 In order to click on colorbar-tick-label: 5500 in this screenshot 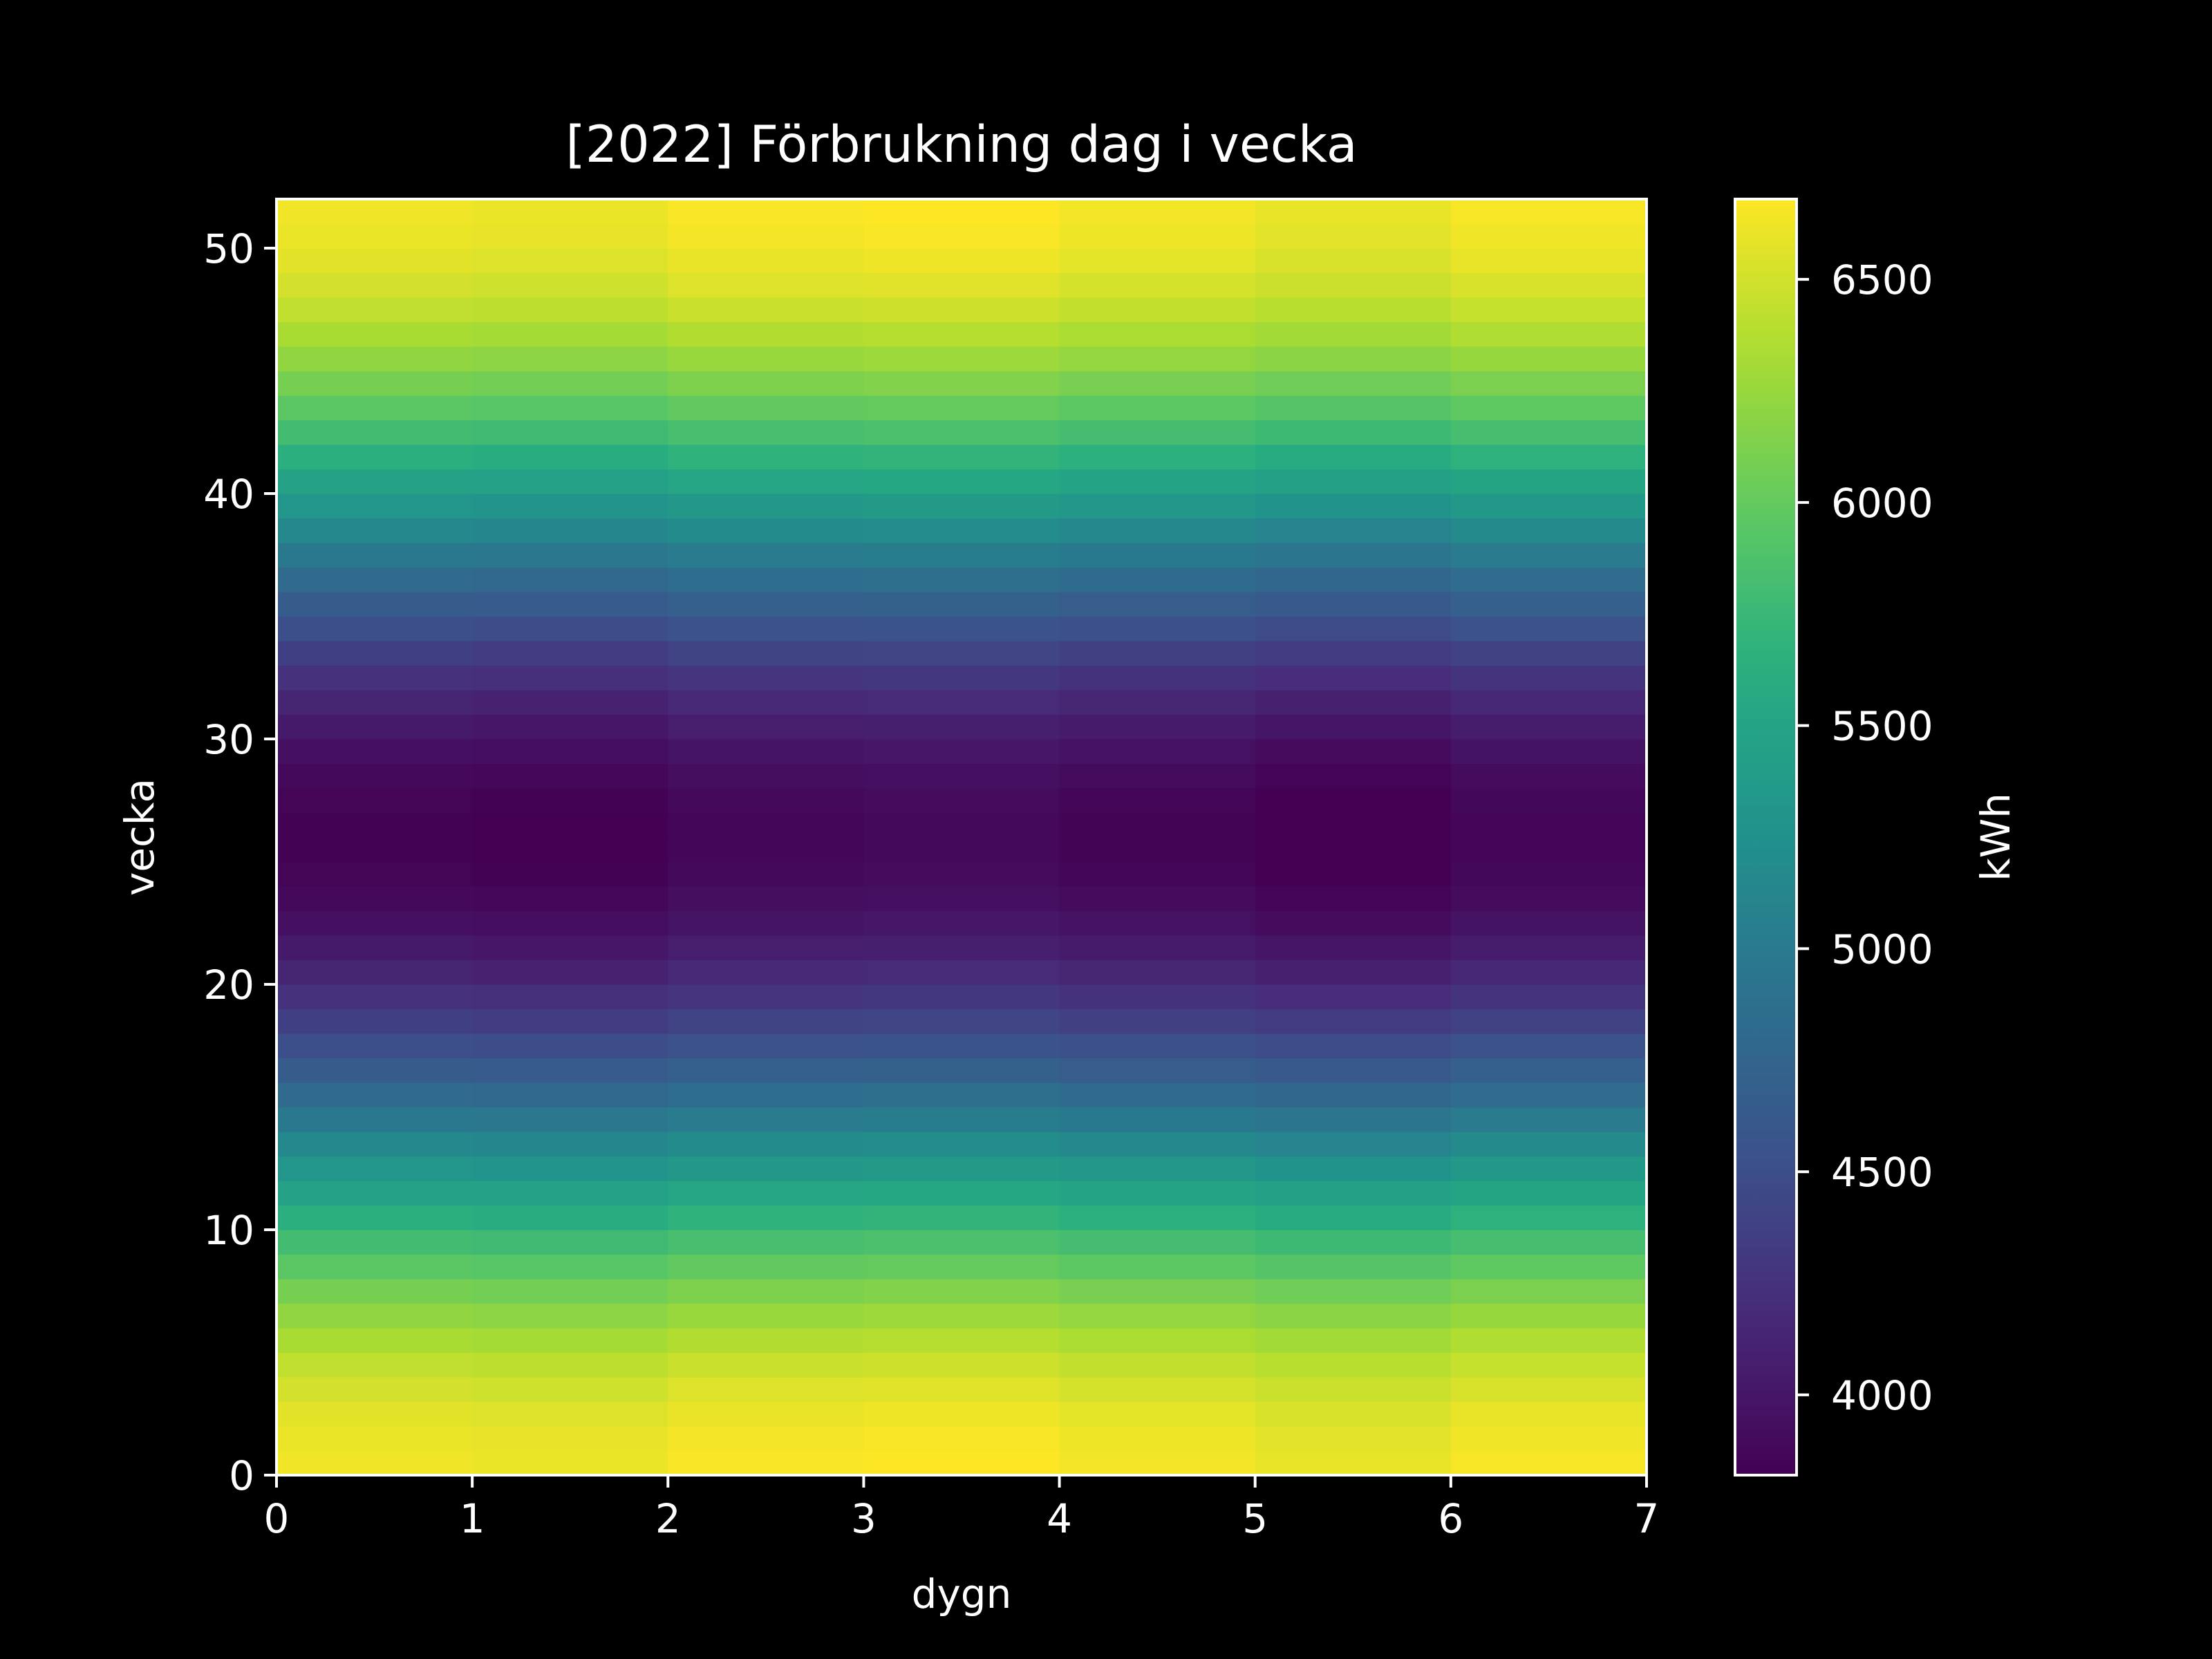, I will do `click(1882, 726)`.